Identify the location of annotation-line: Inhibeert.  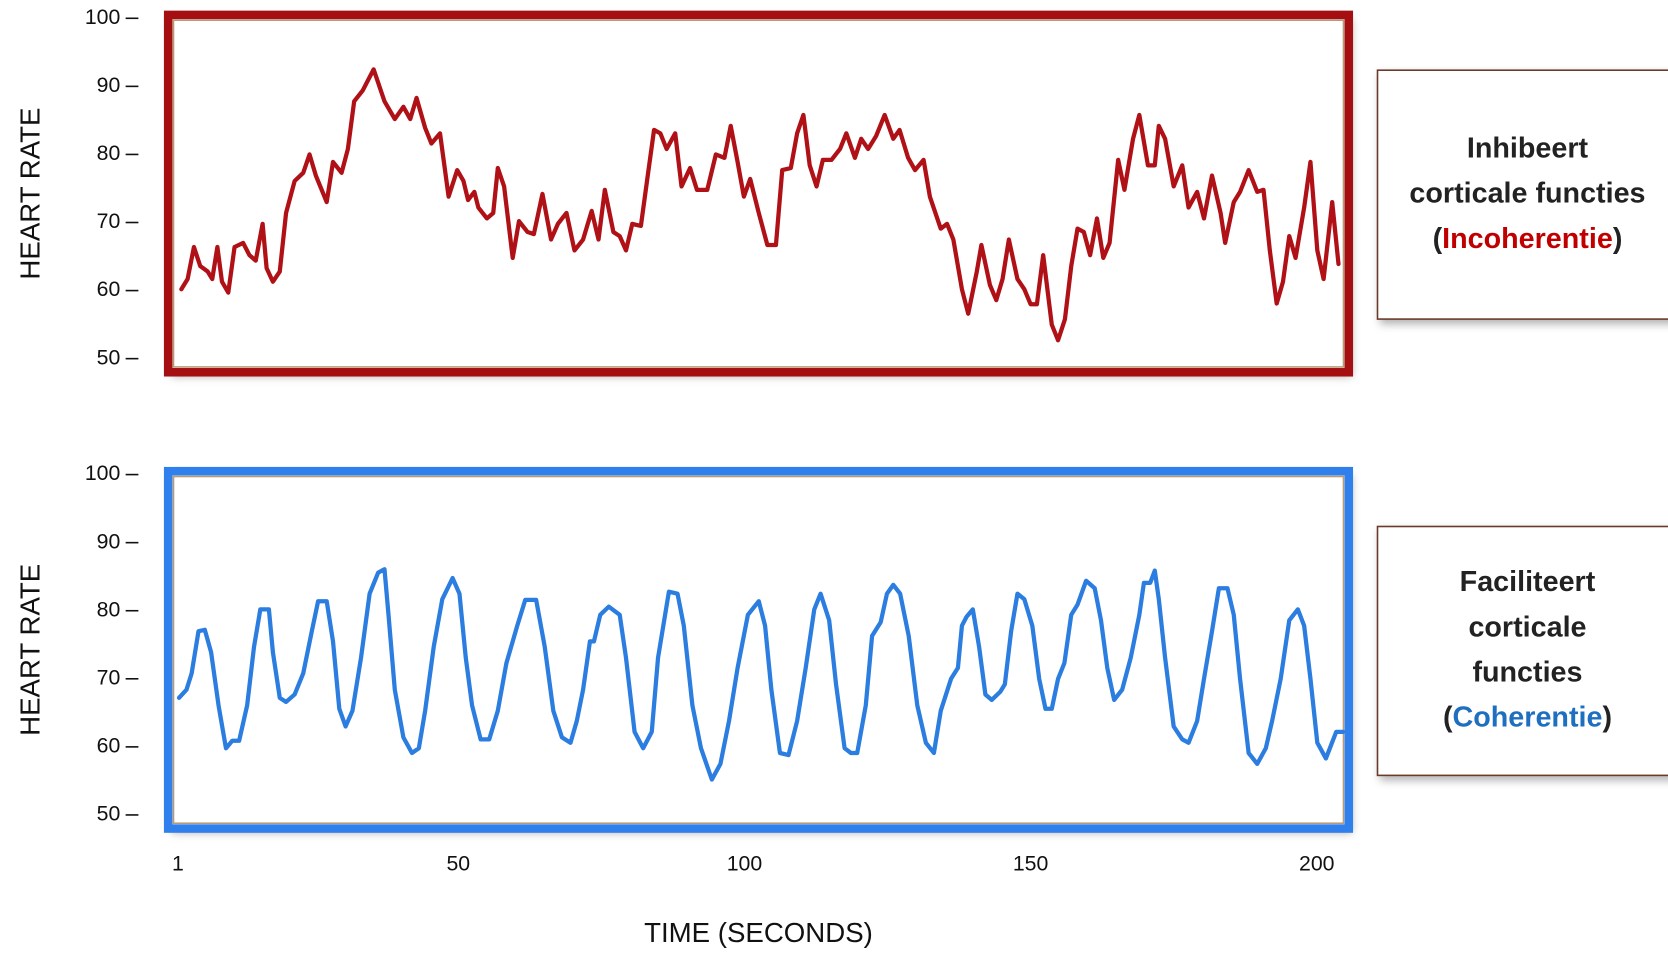
(1528, 148).